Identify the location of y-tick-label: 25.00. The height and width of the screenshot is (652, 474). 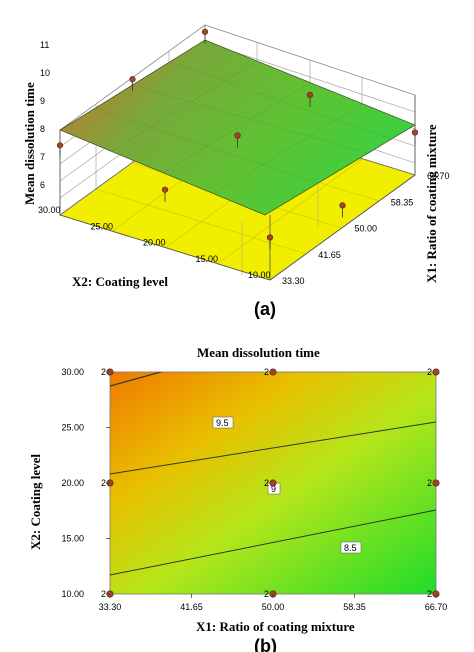
(72, 428).